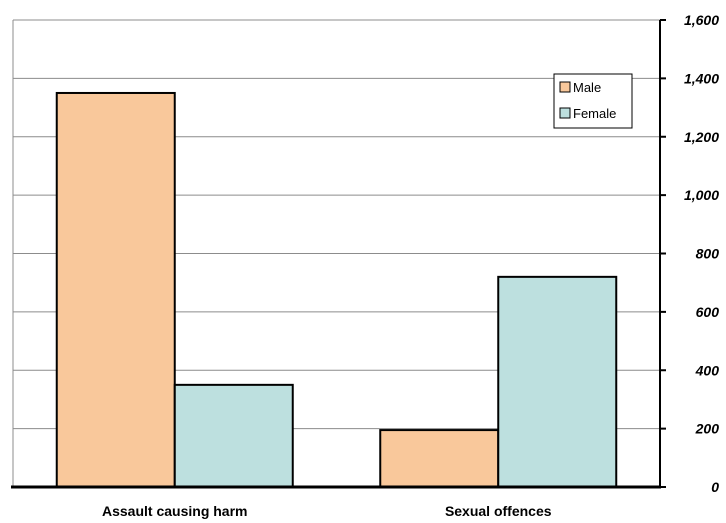 This screenshot has width=726, height=523. Describe the element at coordinates (707, 429) in the screenshot. I see `y-tick-label: 200` at that location.